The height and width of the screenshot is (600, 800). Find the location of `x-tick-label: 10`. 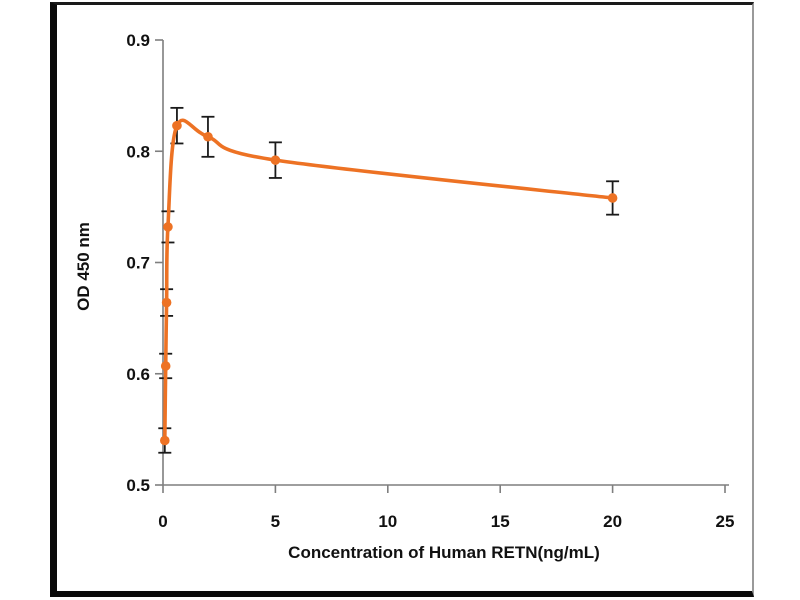

x-tick-label: 10 is located at coordinates (387, 521).